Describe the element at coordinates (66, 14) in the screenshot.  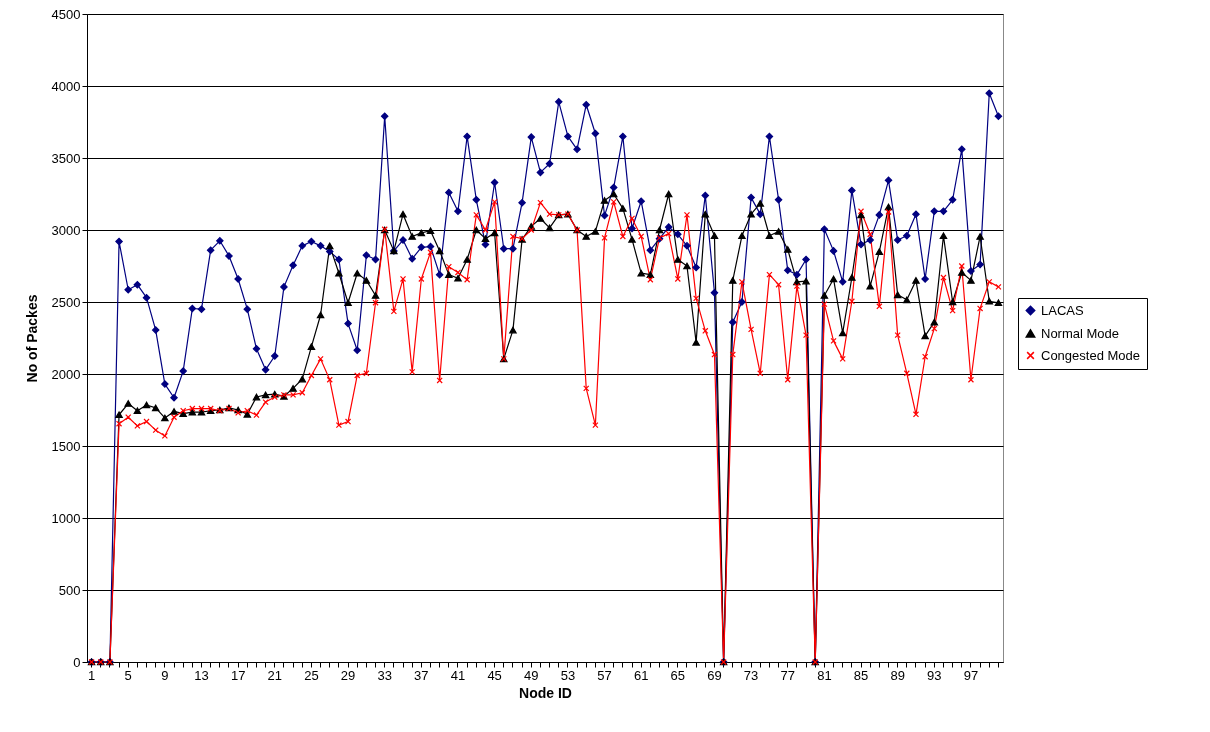
I see `y-tick-label: 4500` at that location.